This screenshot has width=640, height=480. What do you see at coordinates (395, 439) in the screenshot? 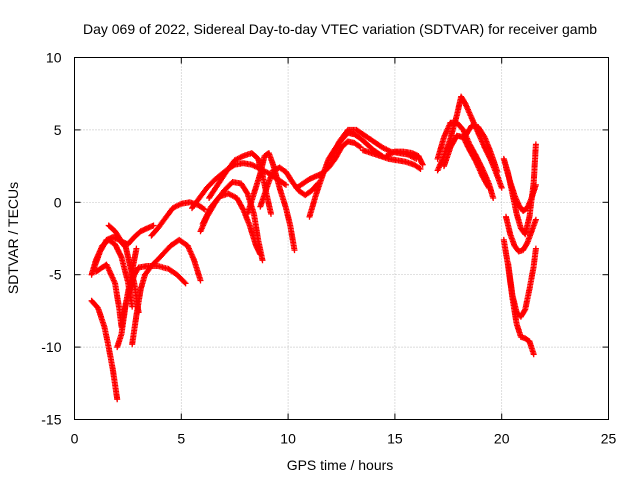
I see `x-tick-label: 15` at bounding box center [395, 439].